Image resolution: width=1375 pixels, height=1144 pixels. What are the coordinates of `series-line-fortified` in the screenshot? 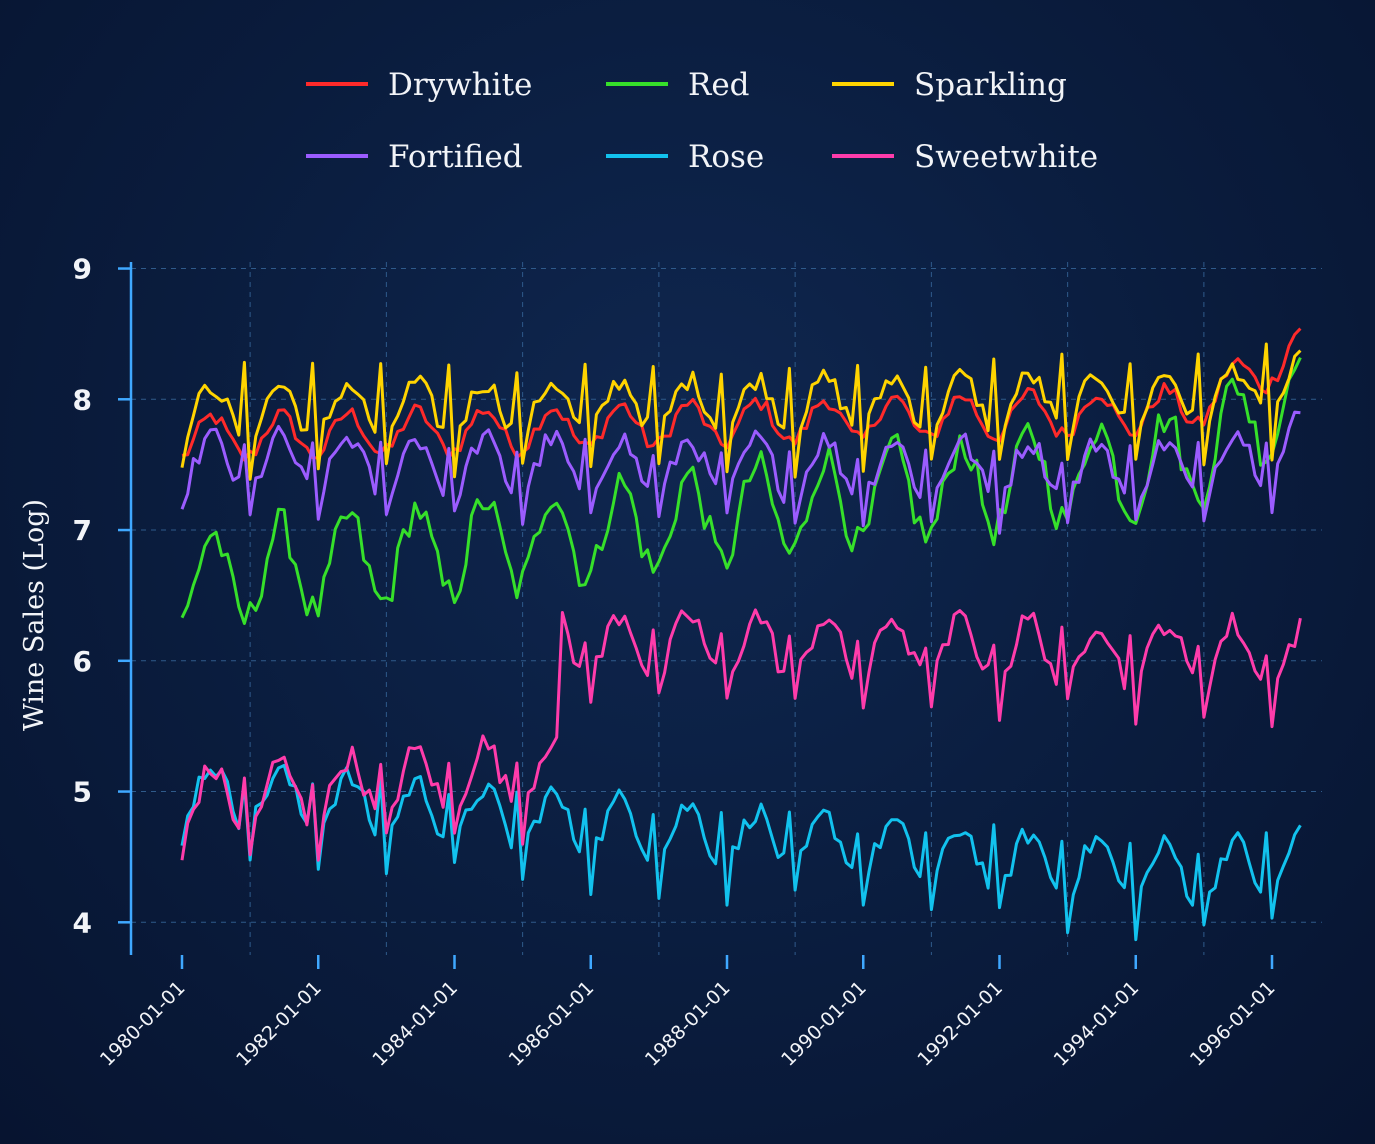 It's located at (740, 472).